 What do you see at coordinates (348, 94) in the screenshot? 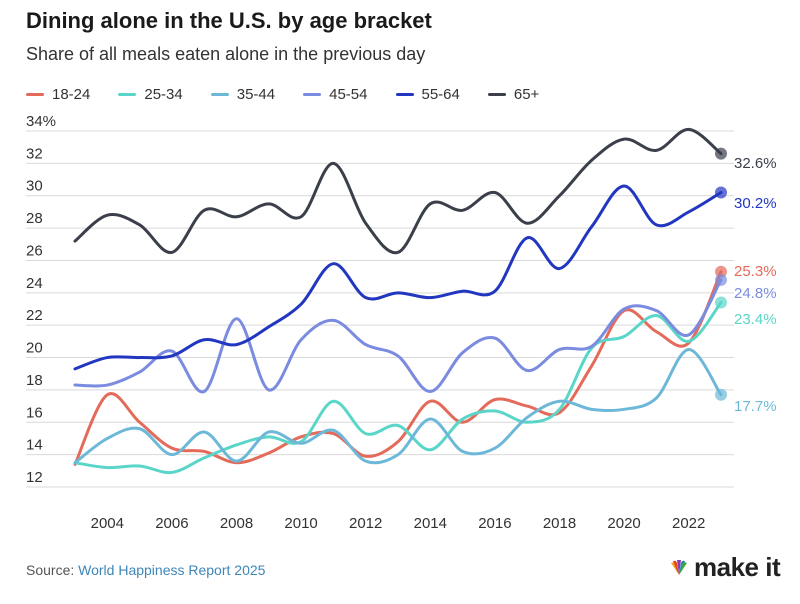
I see `legend-label: 45-54` at bounding box center [348, 94].